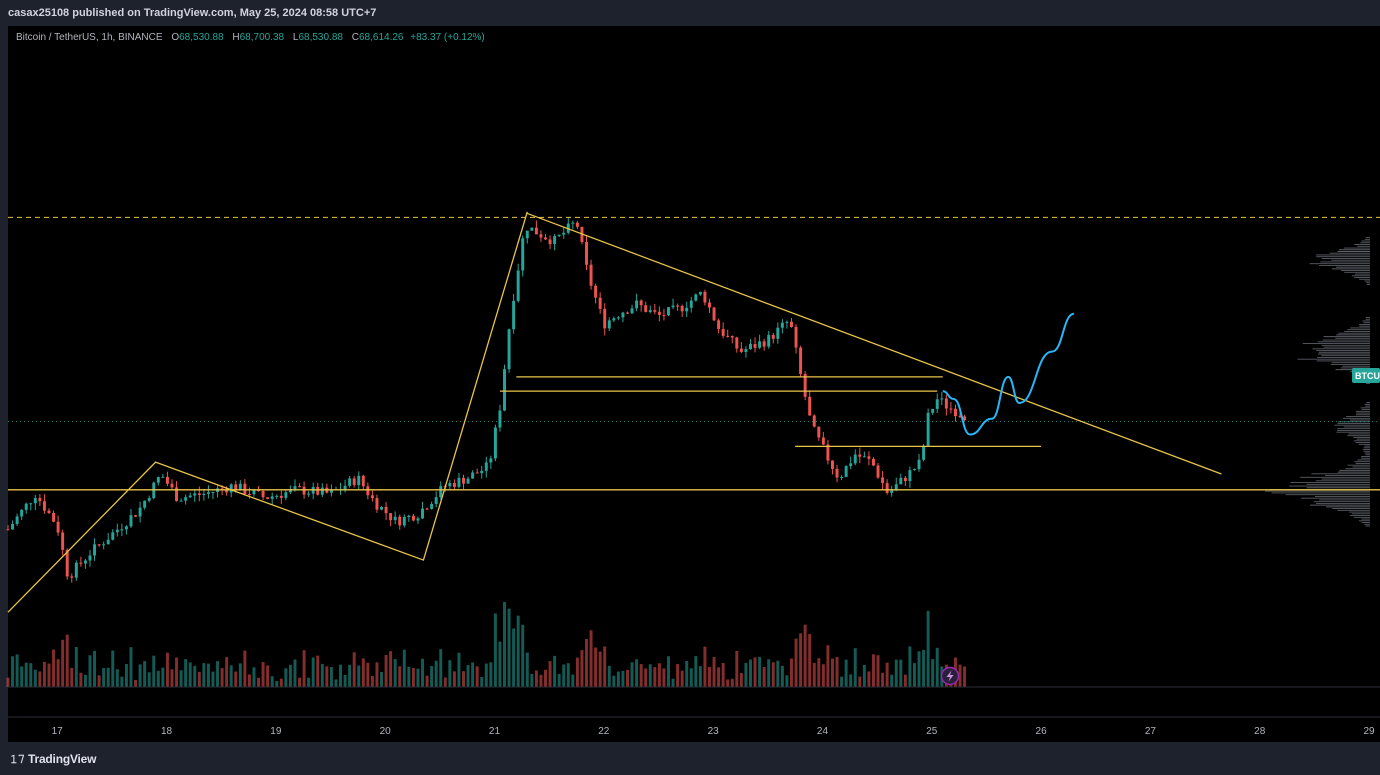  What do you see at coordinates (604, 731) in the screenshot?
I see `time-axis-tick-22: 22` at bounding box center [604, 731].